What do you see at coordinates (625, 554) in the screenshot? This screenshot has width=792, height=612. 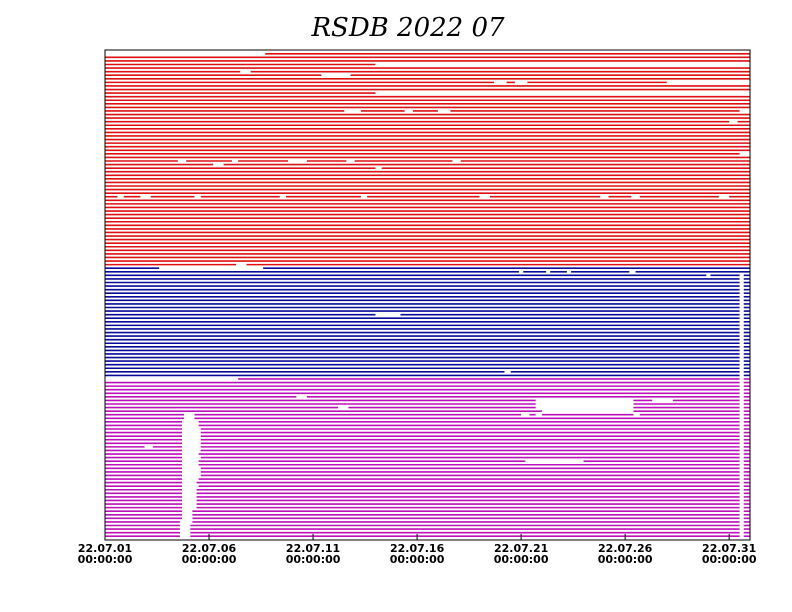 I see `x-tick-label: 22.07.26 00:00:00` at bounding box center [625, 554].